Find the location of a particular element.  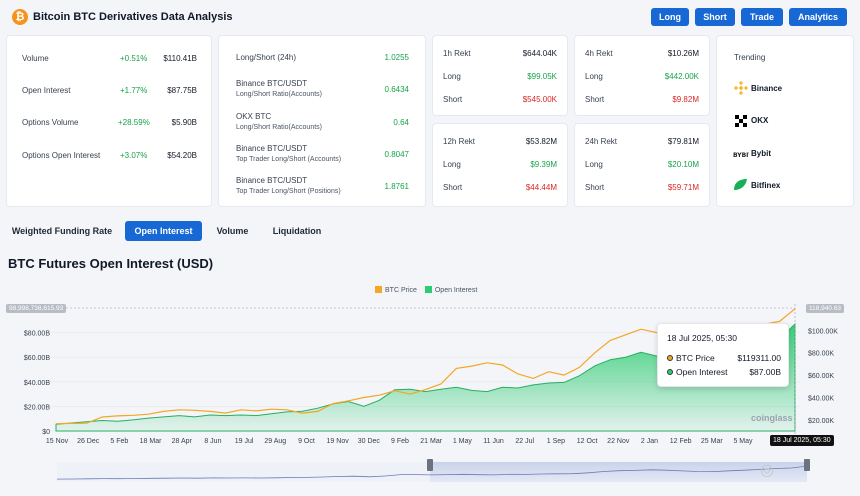

page-title: Bitcoin BTC Derivatives Data Analysis is located at coordinates (133, 17).